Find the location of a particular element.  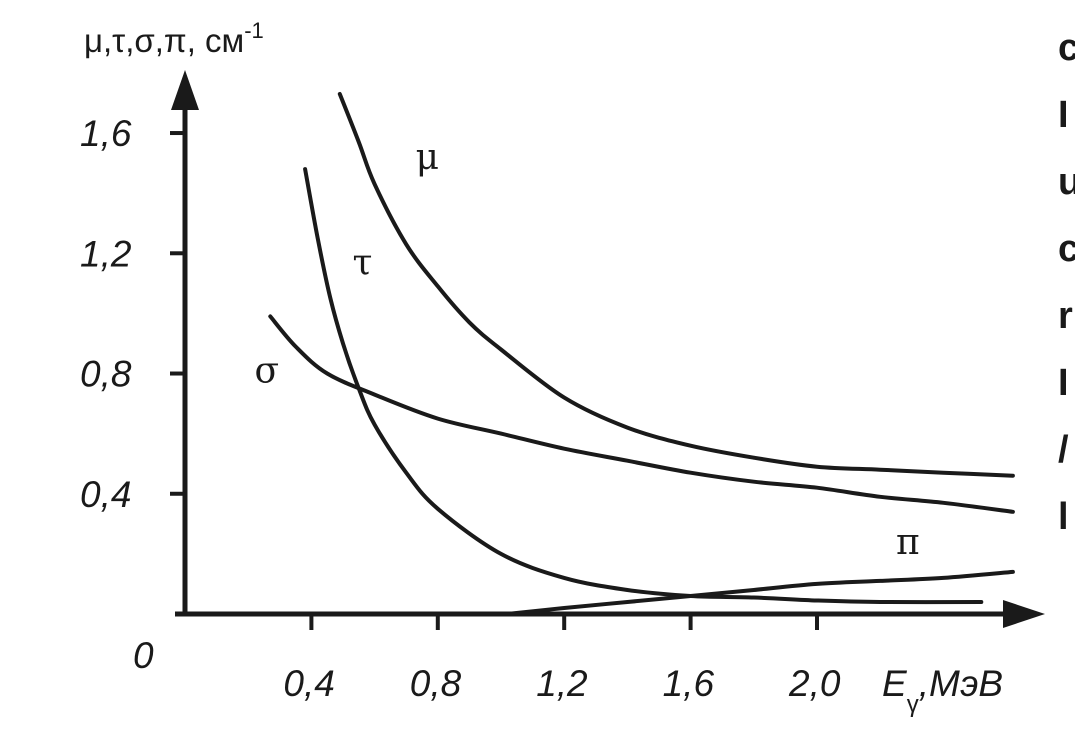

y-tick-label: 0,4 is located at coordinates (105, 494).